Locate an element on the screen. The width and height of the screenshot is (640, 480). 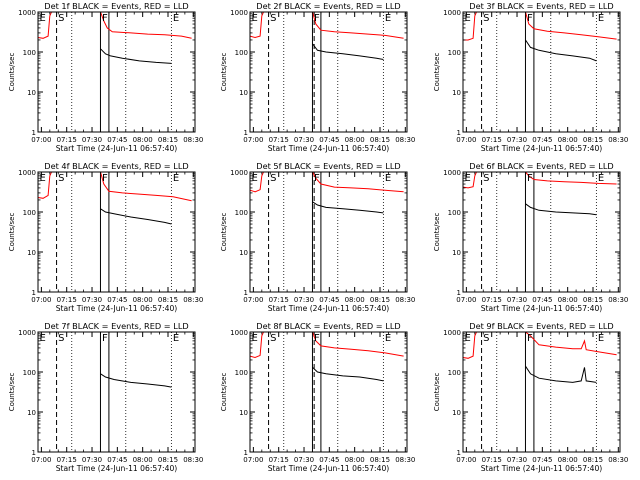
panel-title: Det 3f BLACK = Events, RED = LLD is located at coordinates (541, 6).